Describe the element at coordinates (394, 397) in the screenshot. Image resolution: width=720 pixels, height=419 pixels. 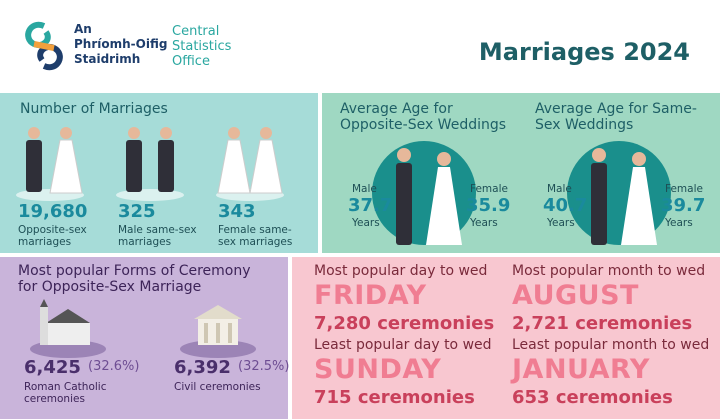
I see `popular-count: 715 ceremonies` at that location.